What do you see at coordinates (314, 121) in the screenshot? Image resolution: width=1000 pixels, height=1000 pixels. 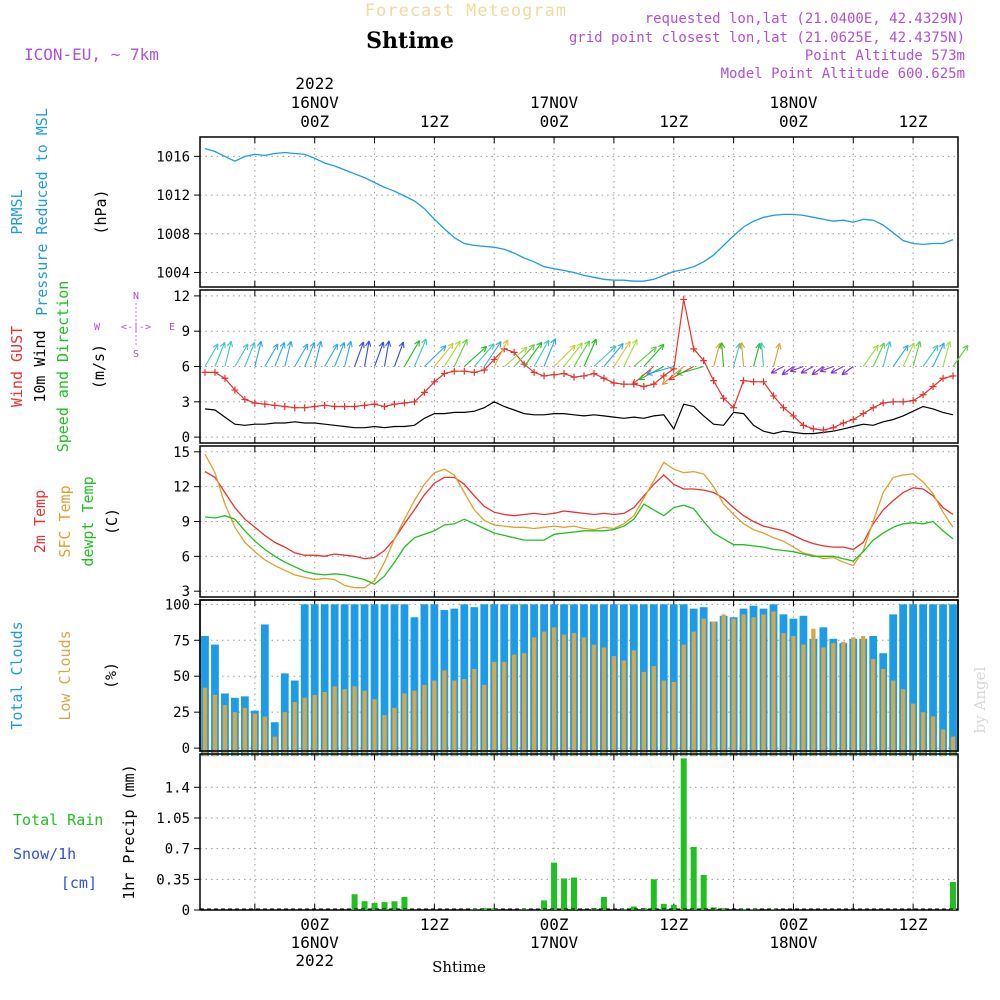 I see `top-time-label: 00Z` at bounding box center [314, 121].